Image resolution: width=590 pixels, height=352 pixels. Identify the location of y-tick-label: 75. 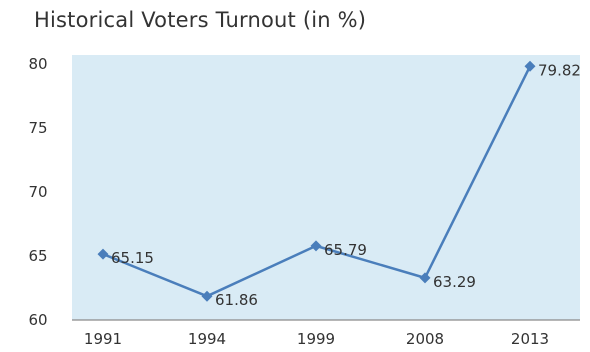
(37, 128).